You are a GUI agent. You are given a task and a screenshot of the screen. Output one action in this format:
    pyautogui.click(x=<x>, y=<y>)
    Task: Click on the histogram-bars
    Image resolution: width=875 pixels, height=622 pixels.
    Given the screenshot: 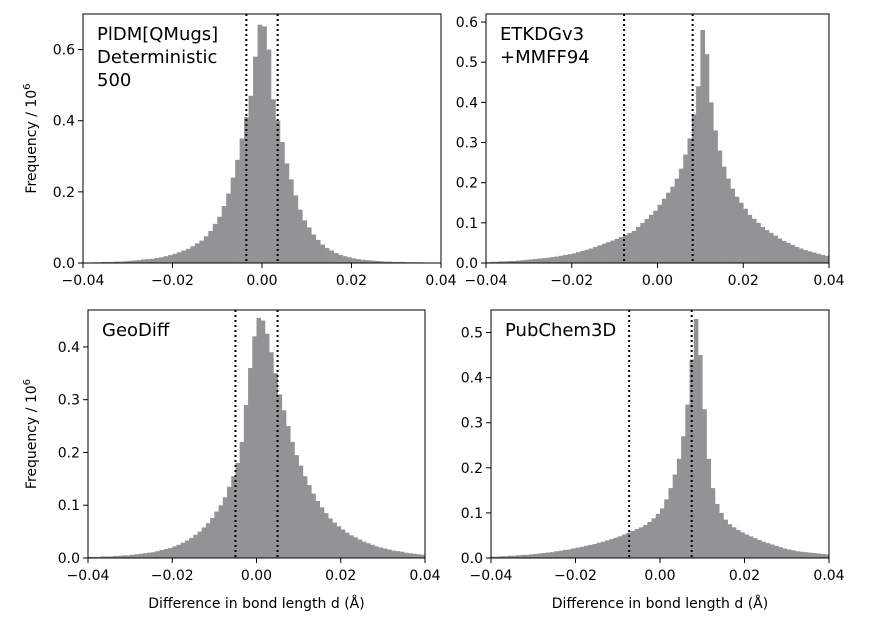 What is the action you would take?
    pyautogui.click(x=658, y=147)
    